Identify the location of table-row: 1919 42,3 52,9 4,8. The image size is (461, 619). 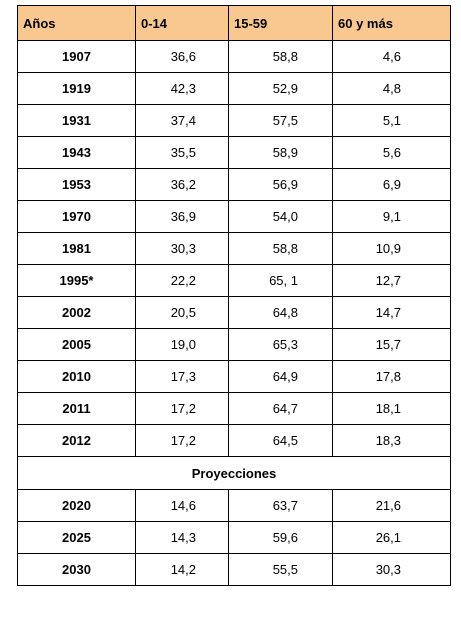
(234, 88).